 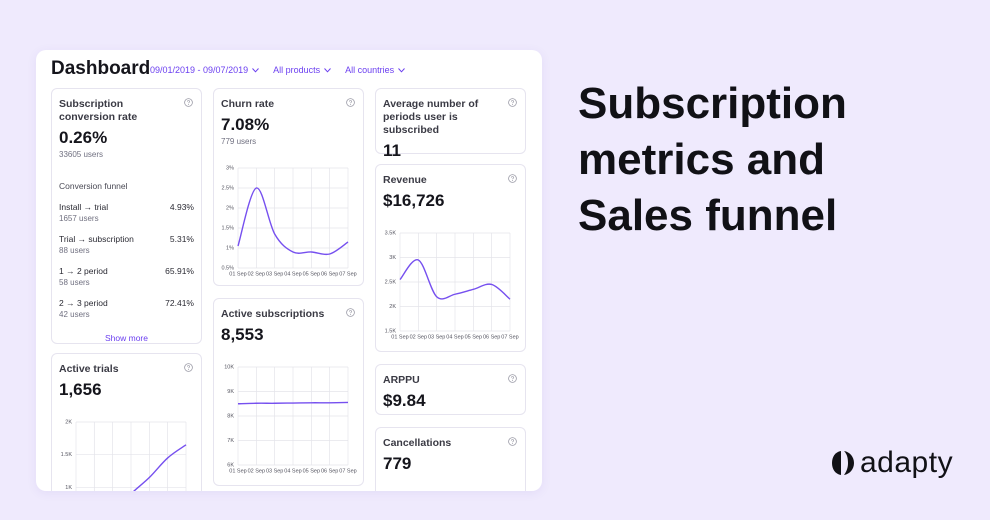 I want to click on card-value: 0.26%, so click(x=83, y=137).